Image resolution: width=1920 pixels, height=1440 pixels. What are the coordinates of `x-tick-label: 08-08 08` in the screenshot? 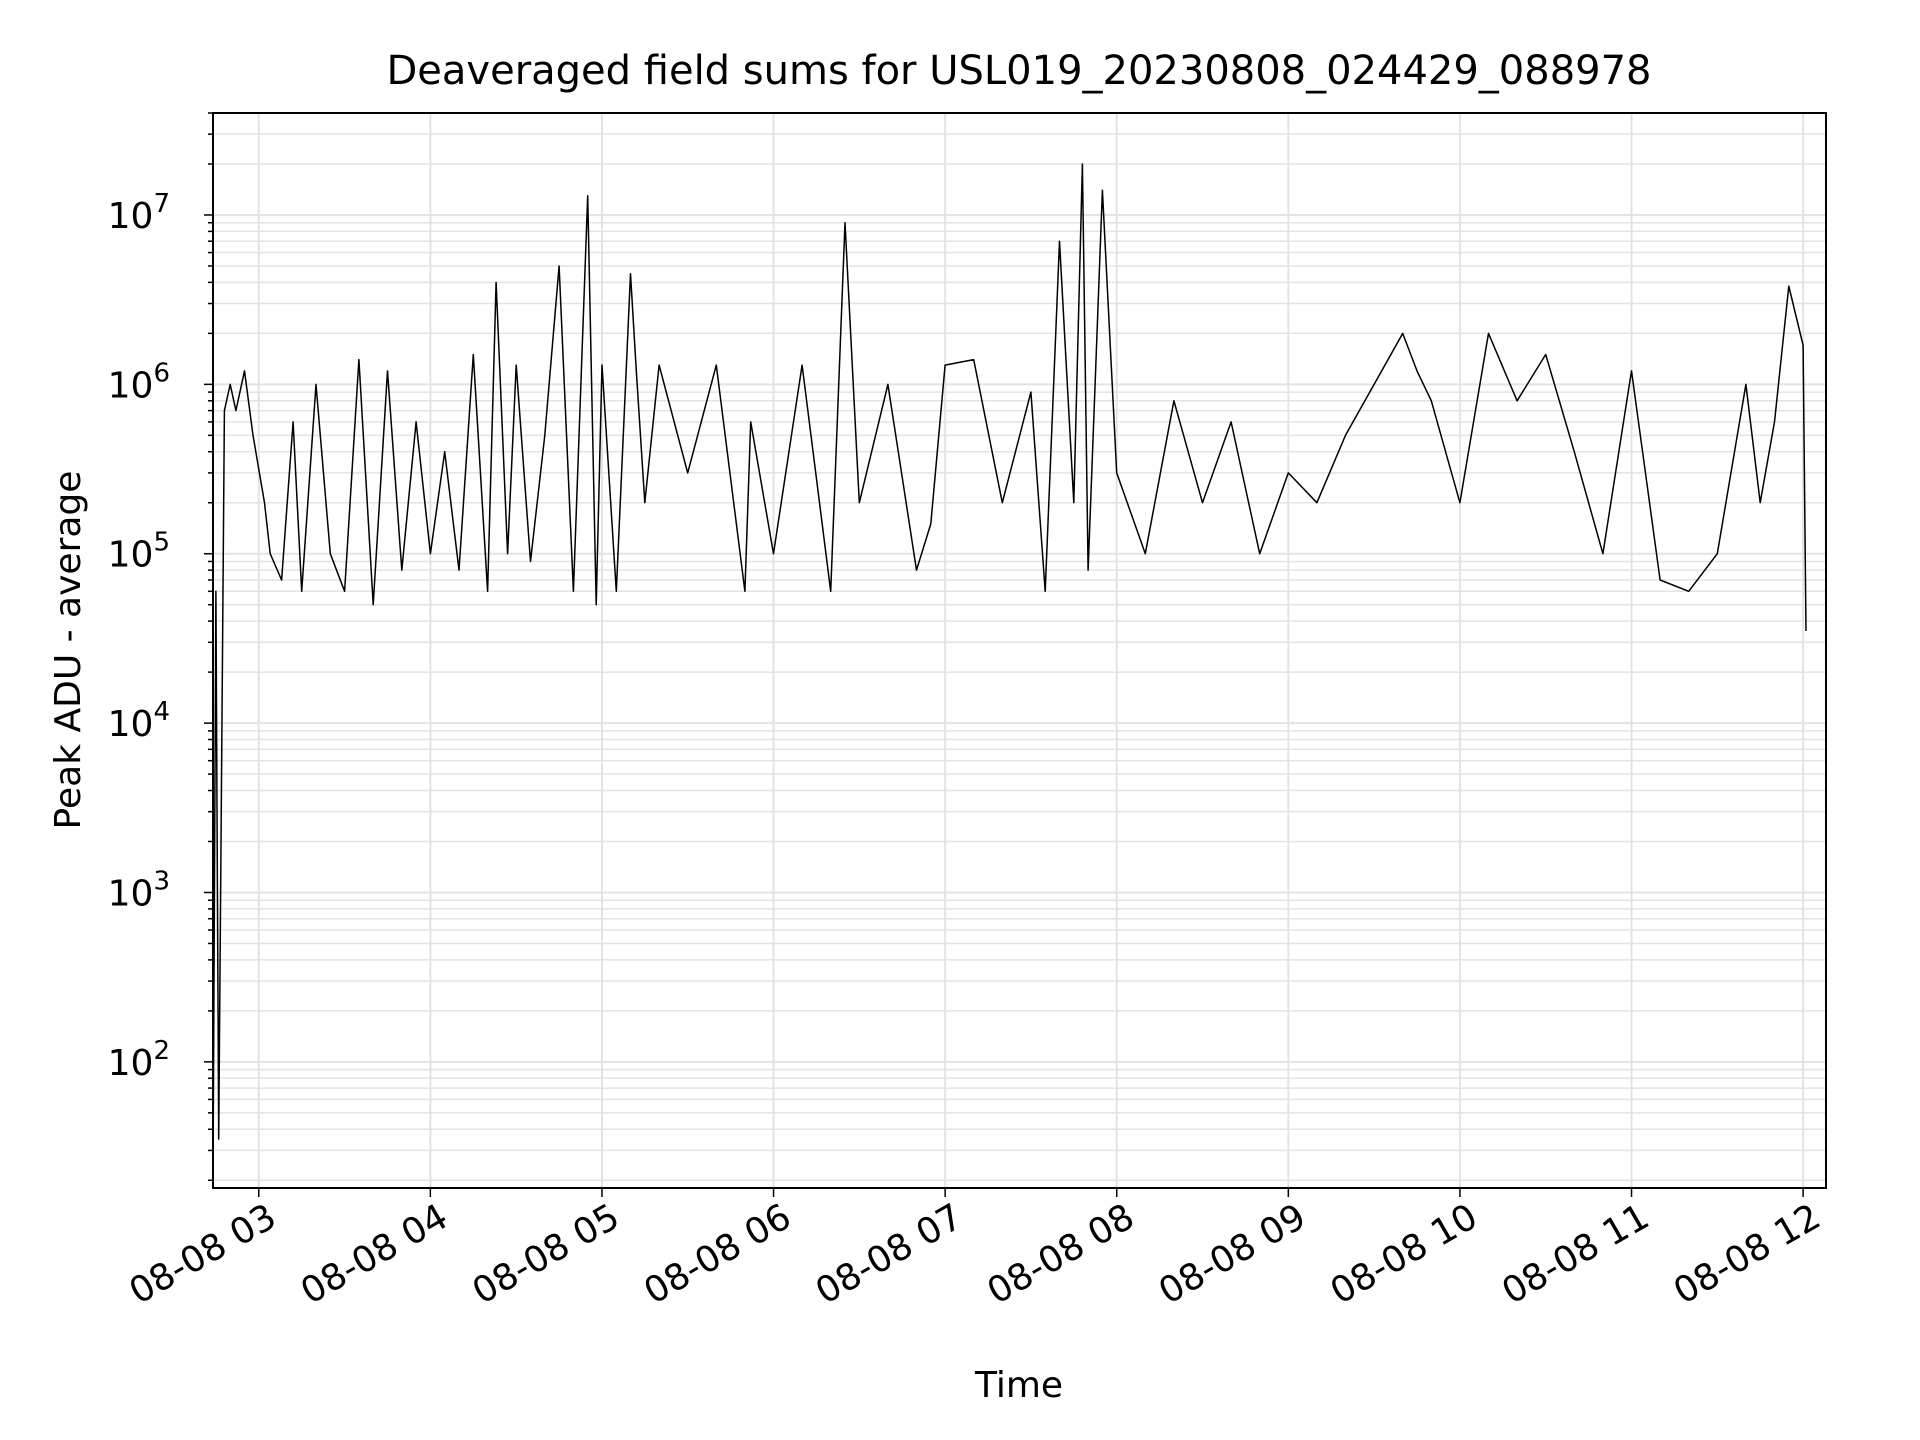 It's located at (1061, 1254).